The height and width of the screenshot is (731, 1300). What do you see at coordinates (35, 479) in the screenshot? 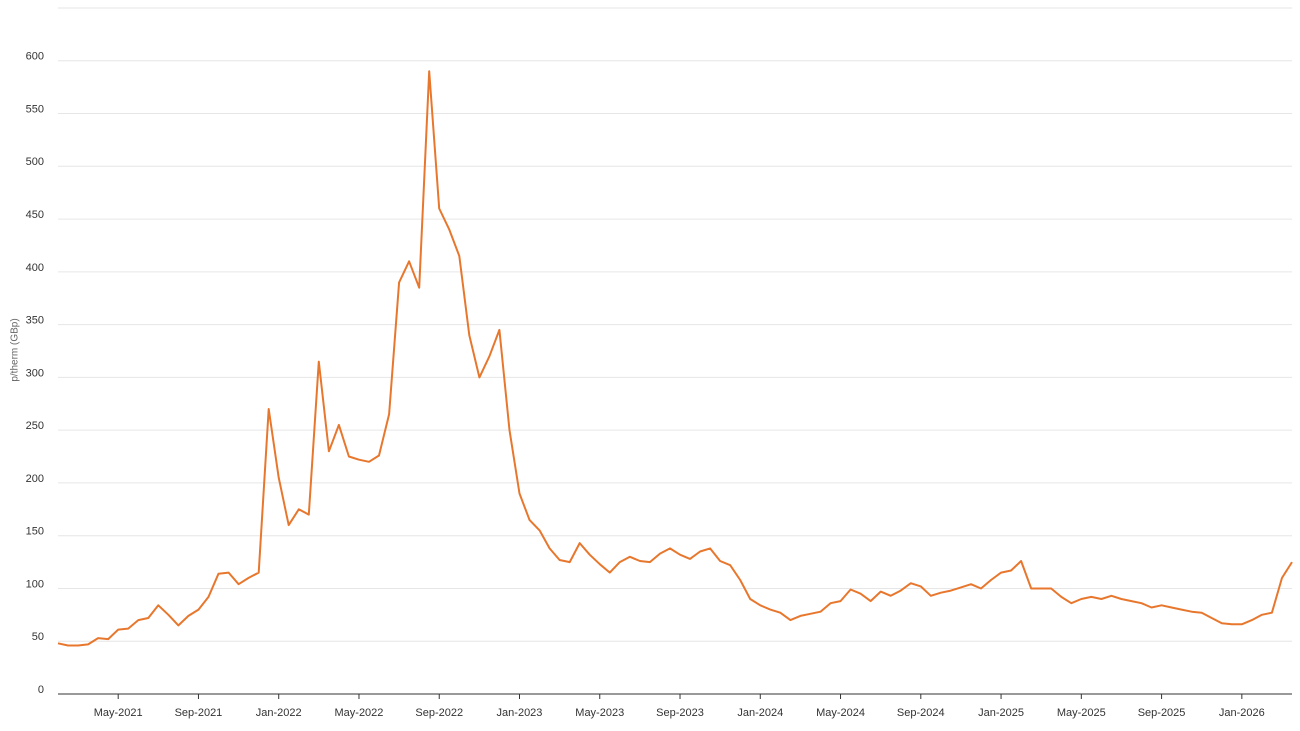
I see `y-tick-label: 200` at bounding box center [35, 479].